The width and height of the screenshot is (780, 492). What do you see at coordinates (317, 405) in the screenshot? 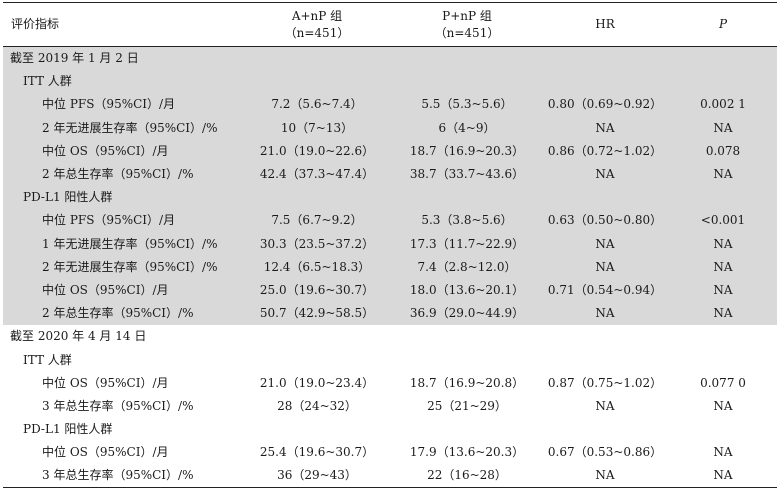
I see `group-a-value: 28（24~32）` at bounding box center [317, 405].